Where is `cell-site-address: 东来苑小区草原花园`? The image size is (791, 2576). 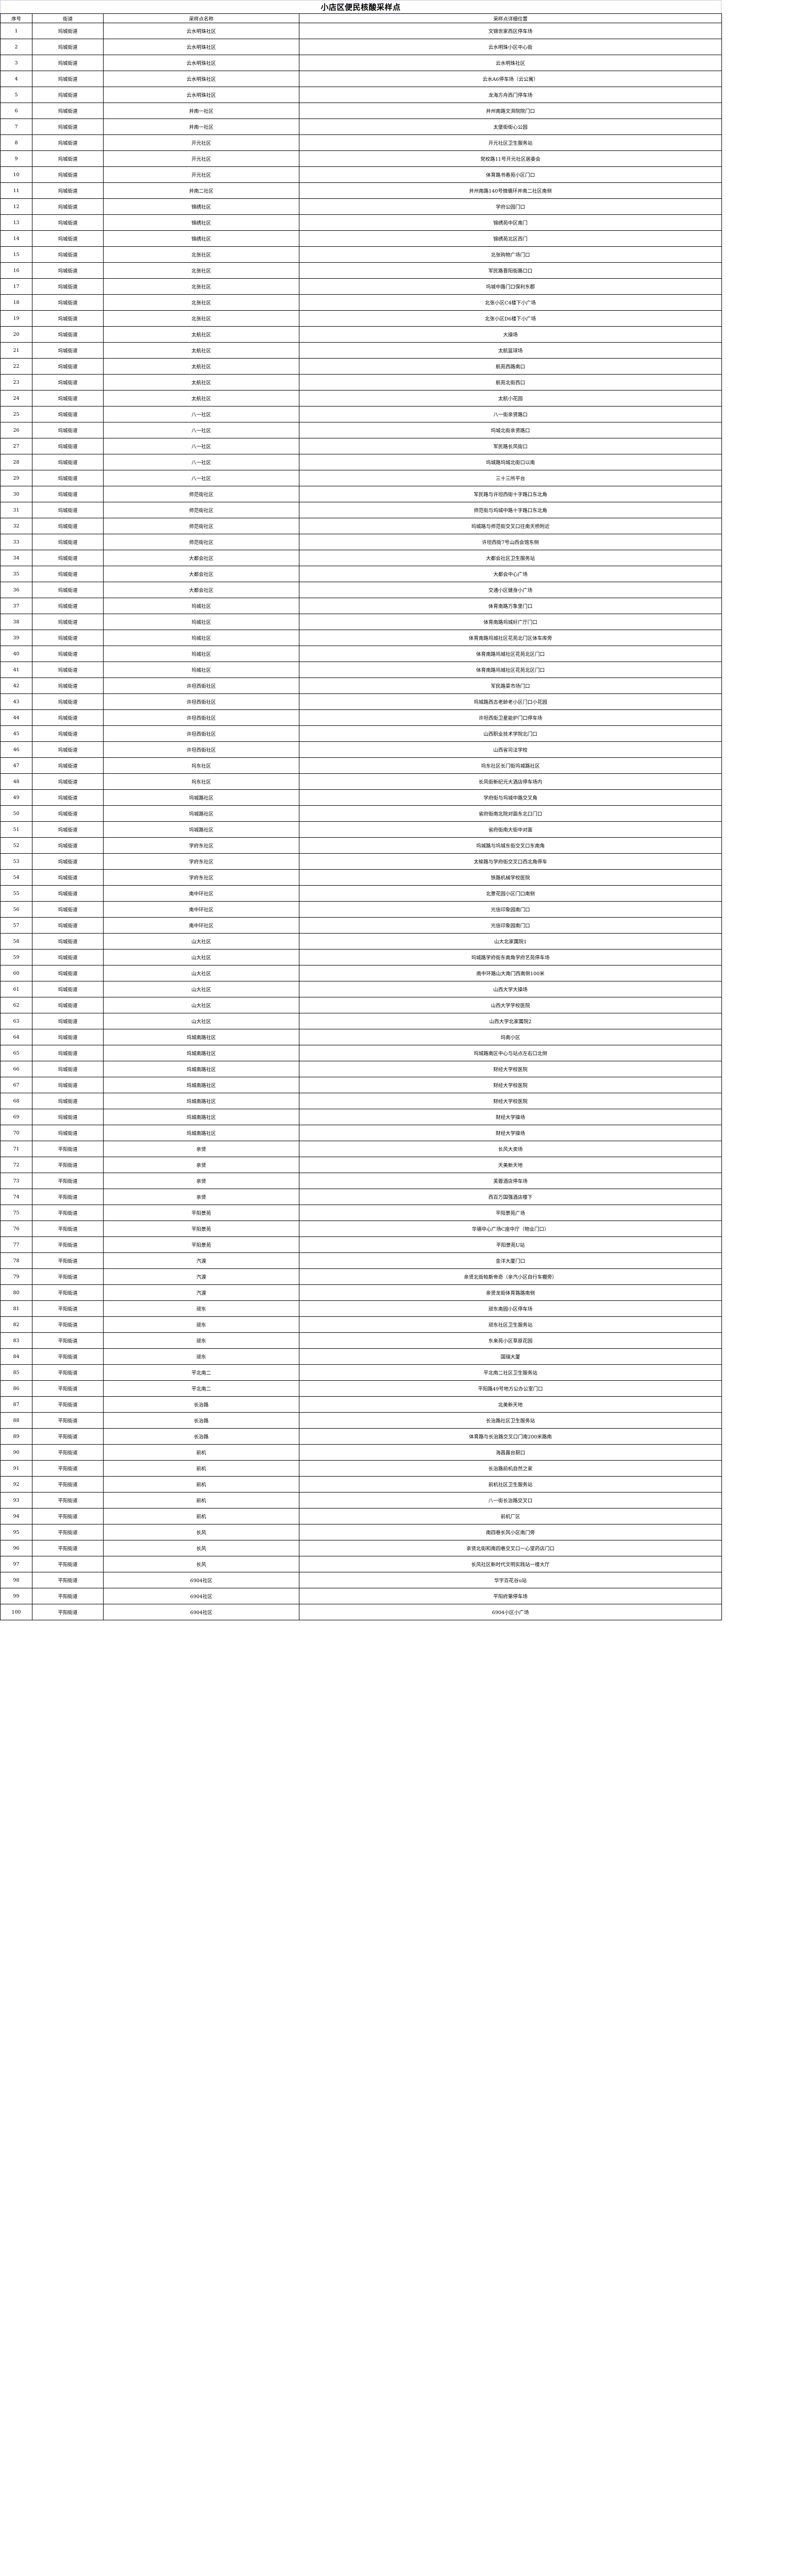
cell-site-address: 东来苑小区草原花园 is located at coordinates (511, 1340).